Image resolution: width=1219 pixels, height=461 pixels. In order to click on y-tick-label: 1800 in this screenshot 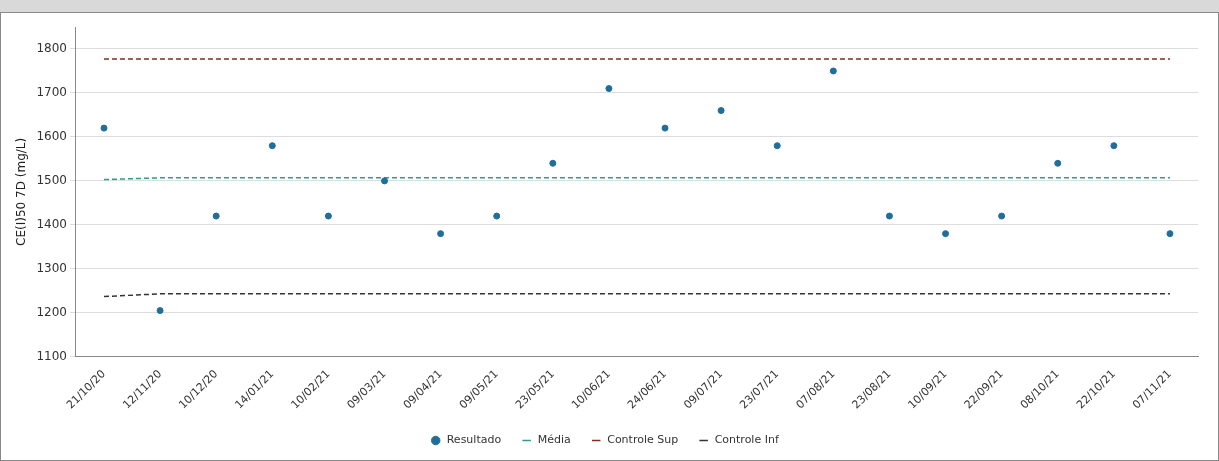, I will do `click(51, 48)`.